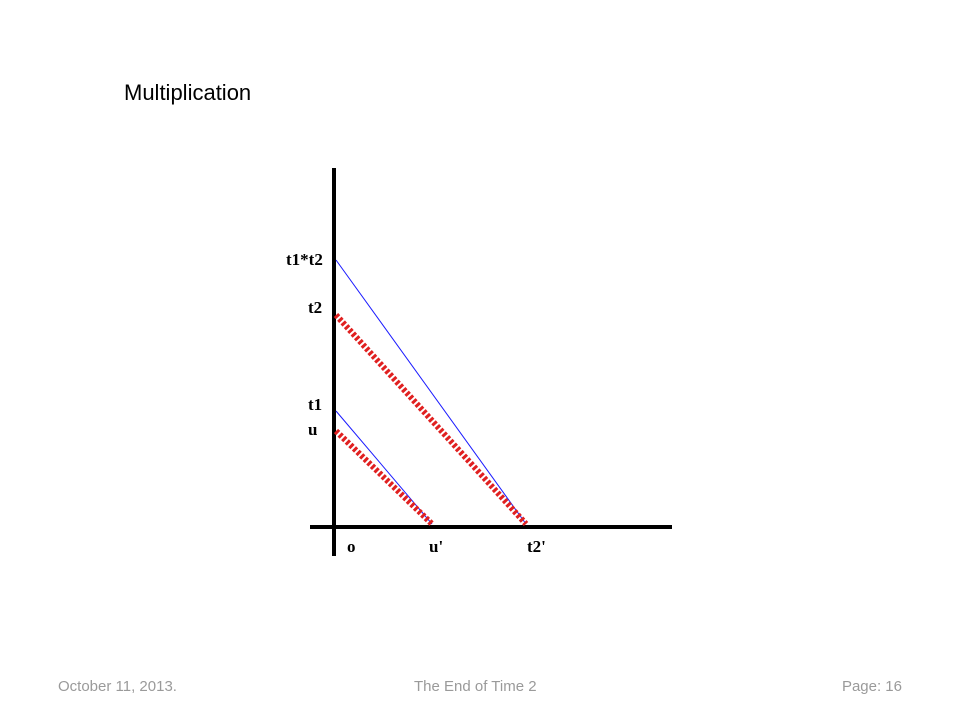  Describe the element at coordinates (304, 259) in the screenshot. I see `label-t1-times-t2: t1*t2` at that location.